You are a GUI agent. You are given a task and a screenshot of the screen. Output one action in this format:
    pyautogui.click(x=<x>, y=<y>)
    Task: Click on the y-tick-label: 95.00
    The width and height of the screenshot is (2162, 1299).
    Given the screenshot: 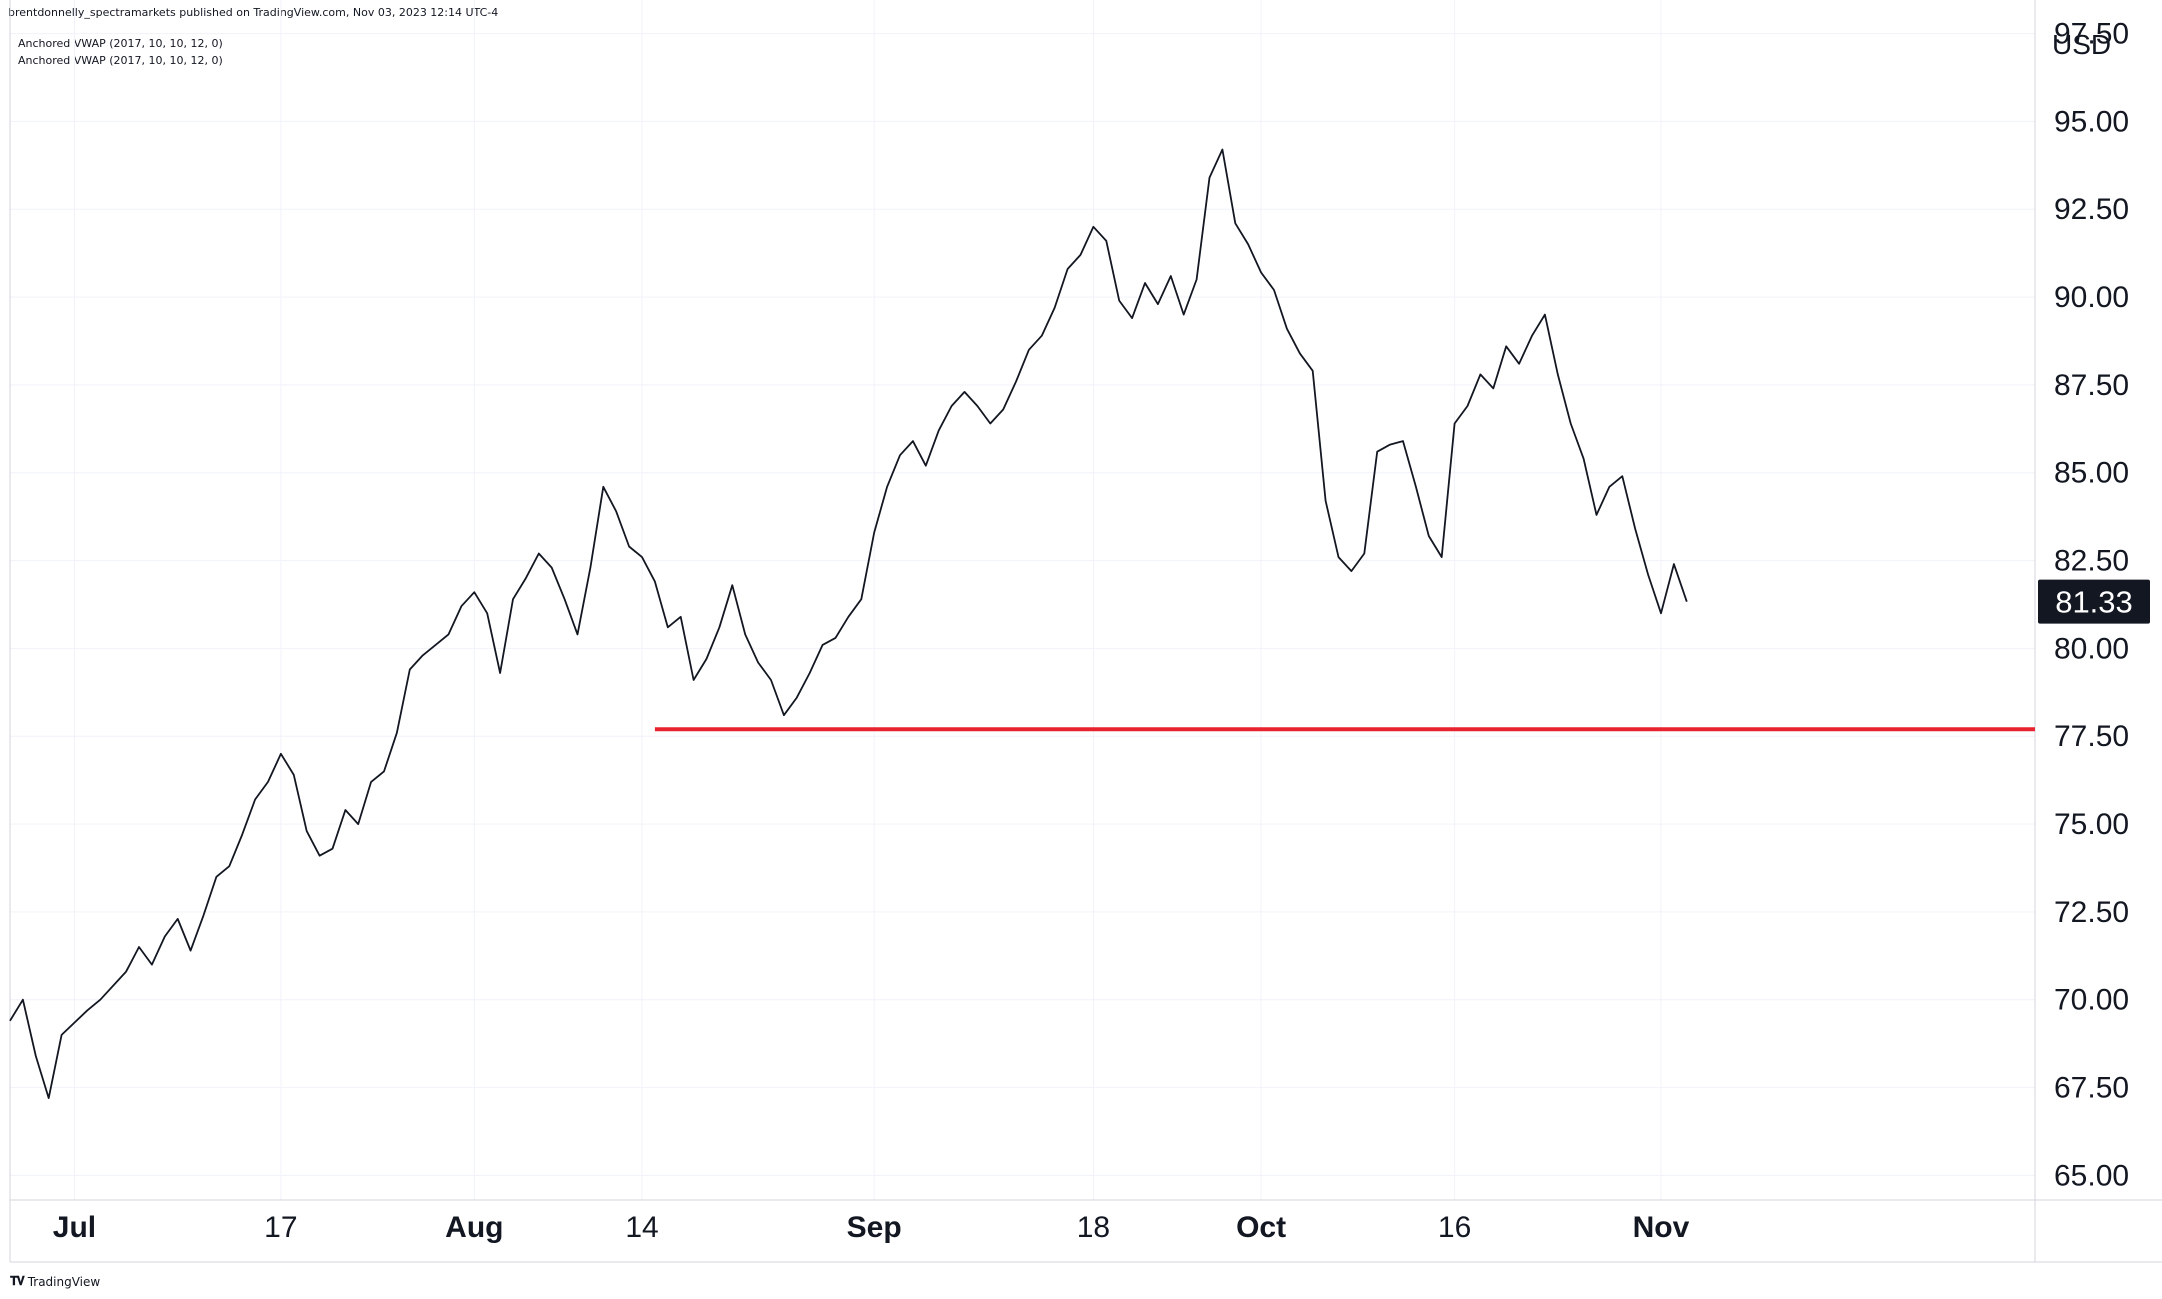 What is the action you would take?
    pyautogui.click(x=2091, y=121)
    